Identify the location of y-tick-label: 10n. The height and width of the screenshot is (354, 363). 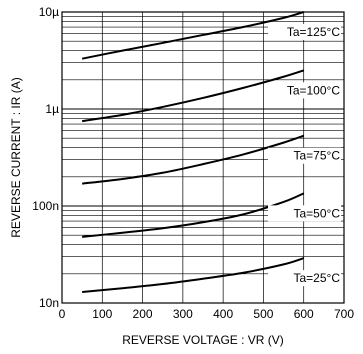
(49, 303).